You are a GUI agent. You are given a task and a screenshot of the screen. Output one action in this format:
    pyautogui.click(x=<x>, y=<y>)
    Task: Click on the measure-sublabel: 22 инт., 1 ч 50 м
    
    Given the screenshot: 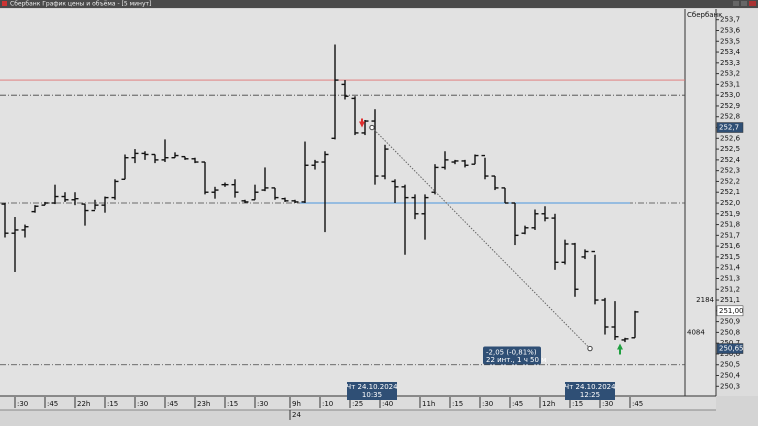 What is the action you would take?
    pyautogui.click(x=516, y=360)
    